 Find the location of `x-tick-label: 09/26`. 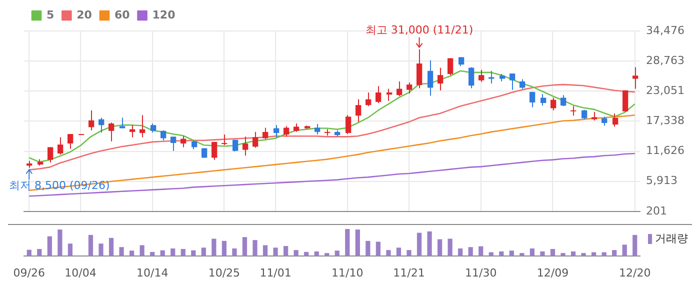

x-tick-label: 09/26 is located at coordinates (29, 273).